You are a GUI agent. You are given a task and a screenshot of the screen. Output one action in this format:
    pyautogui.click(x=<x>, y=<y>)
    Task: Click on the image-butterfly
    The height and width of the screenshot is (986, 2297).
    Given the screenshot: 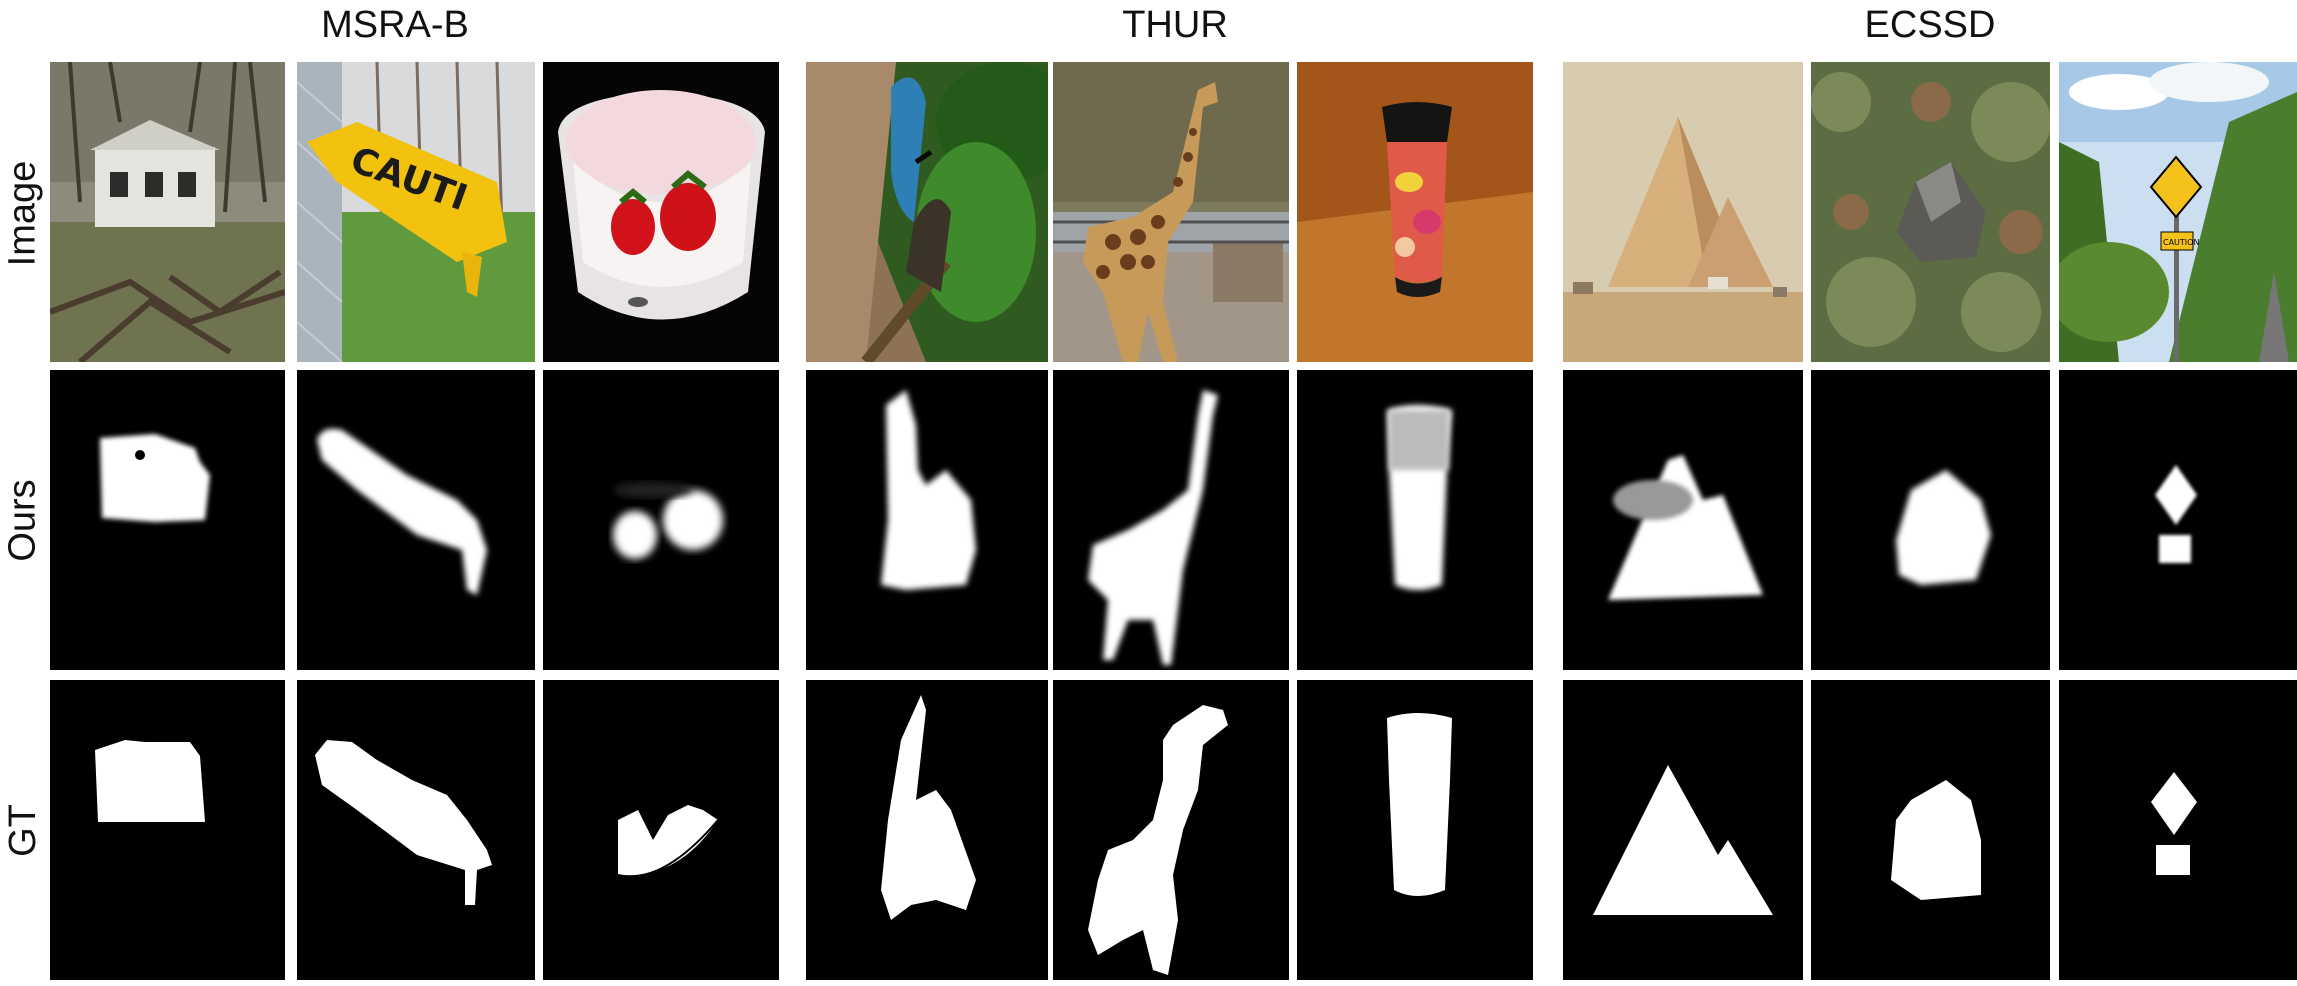 What is the action you would take?
    pyautogui.click(x=927, y=212)
    